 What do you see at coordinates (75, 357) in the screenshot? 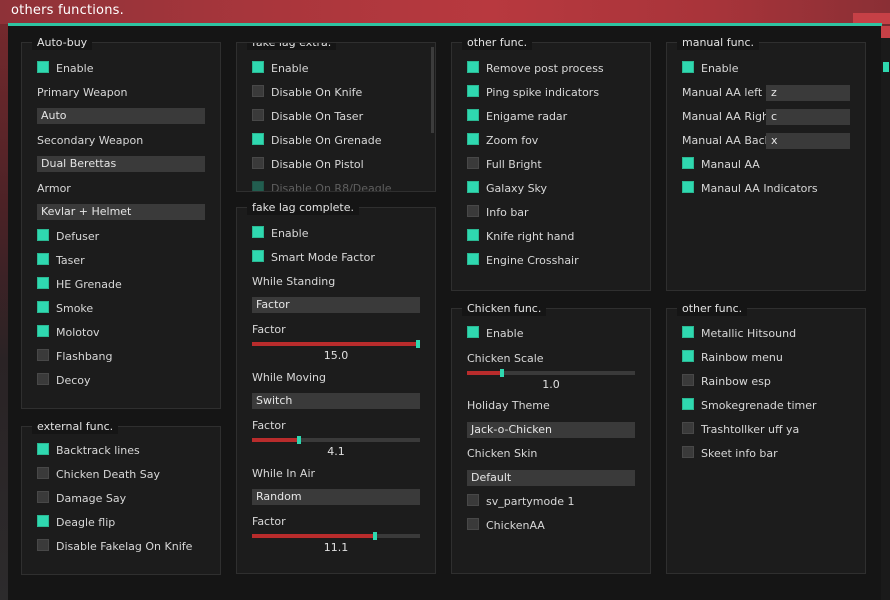
I see `autobuy-item-checkbox: Flashbang` at bounding box center [75, 357].